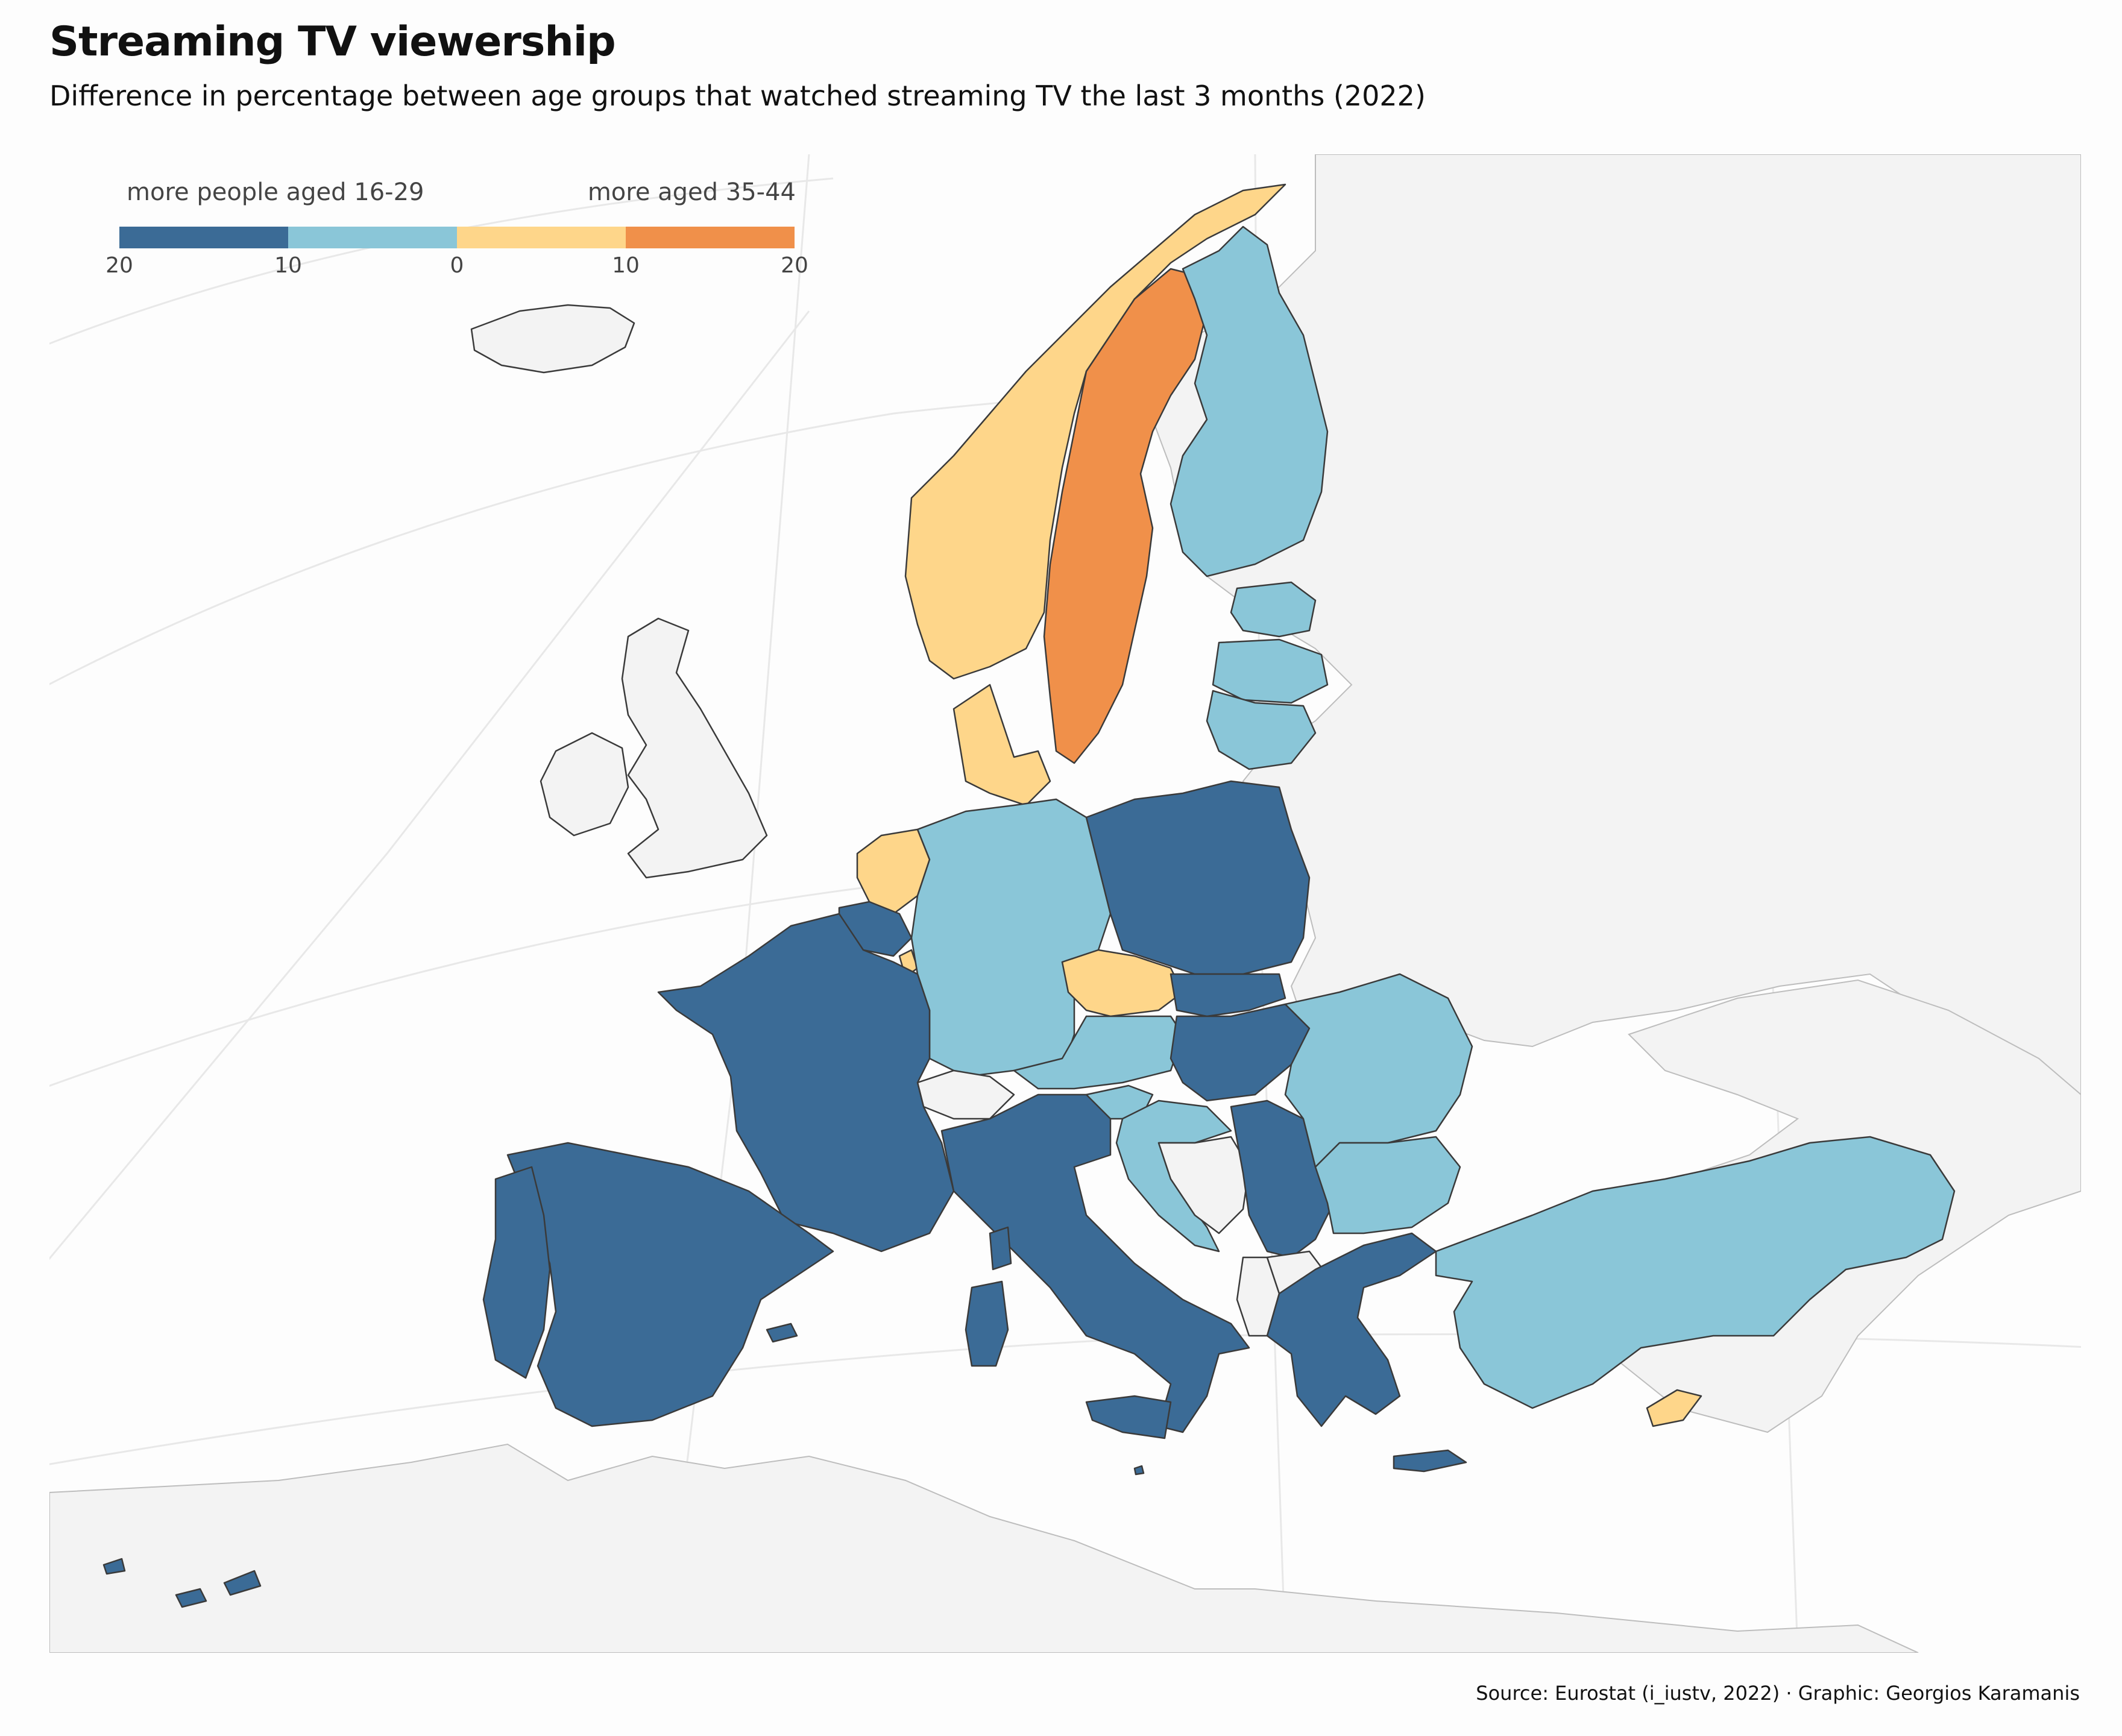 The image size is (2122, 1736). Describe the element at coordinates (332, 42) in the screenshot. I see `chart-title: Streaming TV viewership` at that location.